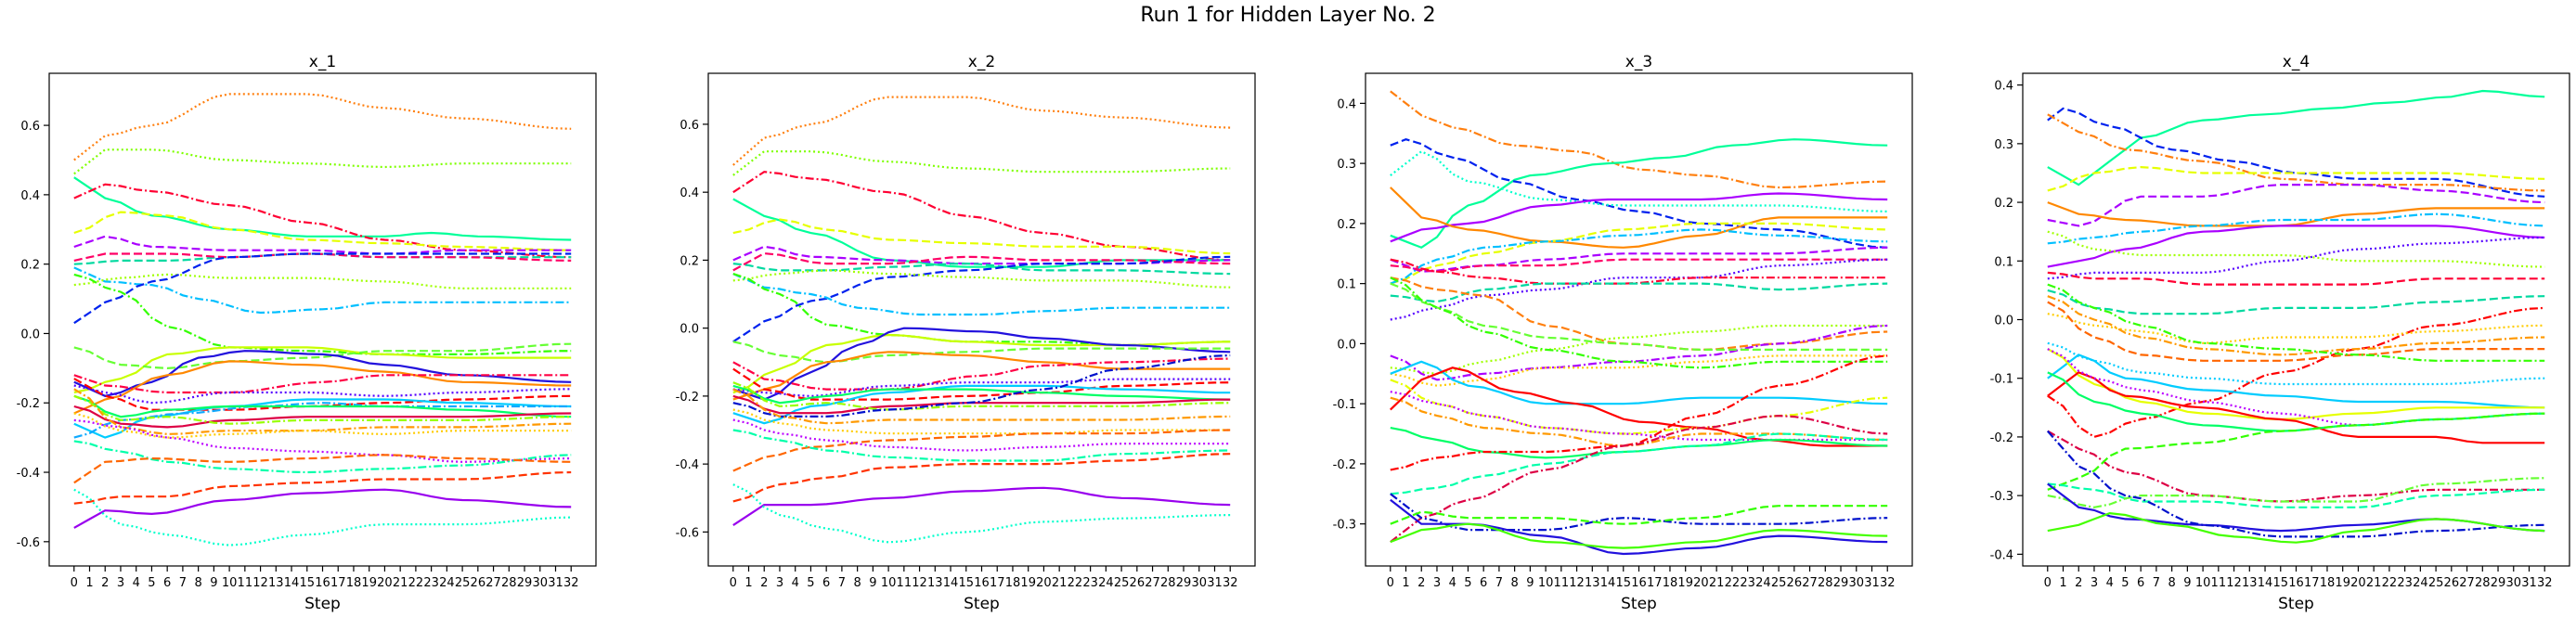 The height and width of the screenshot is (617, 2576). I want to click on series-group, so click(981, 320).